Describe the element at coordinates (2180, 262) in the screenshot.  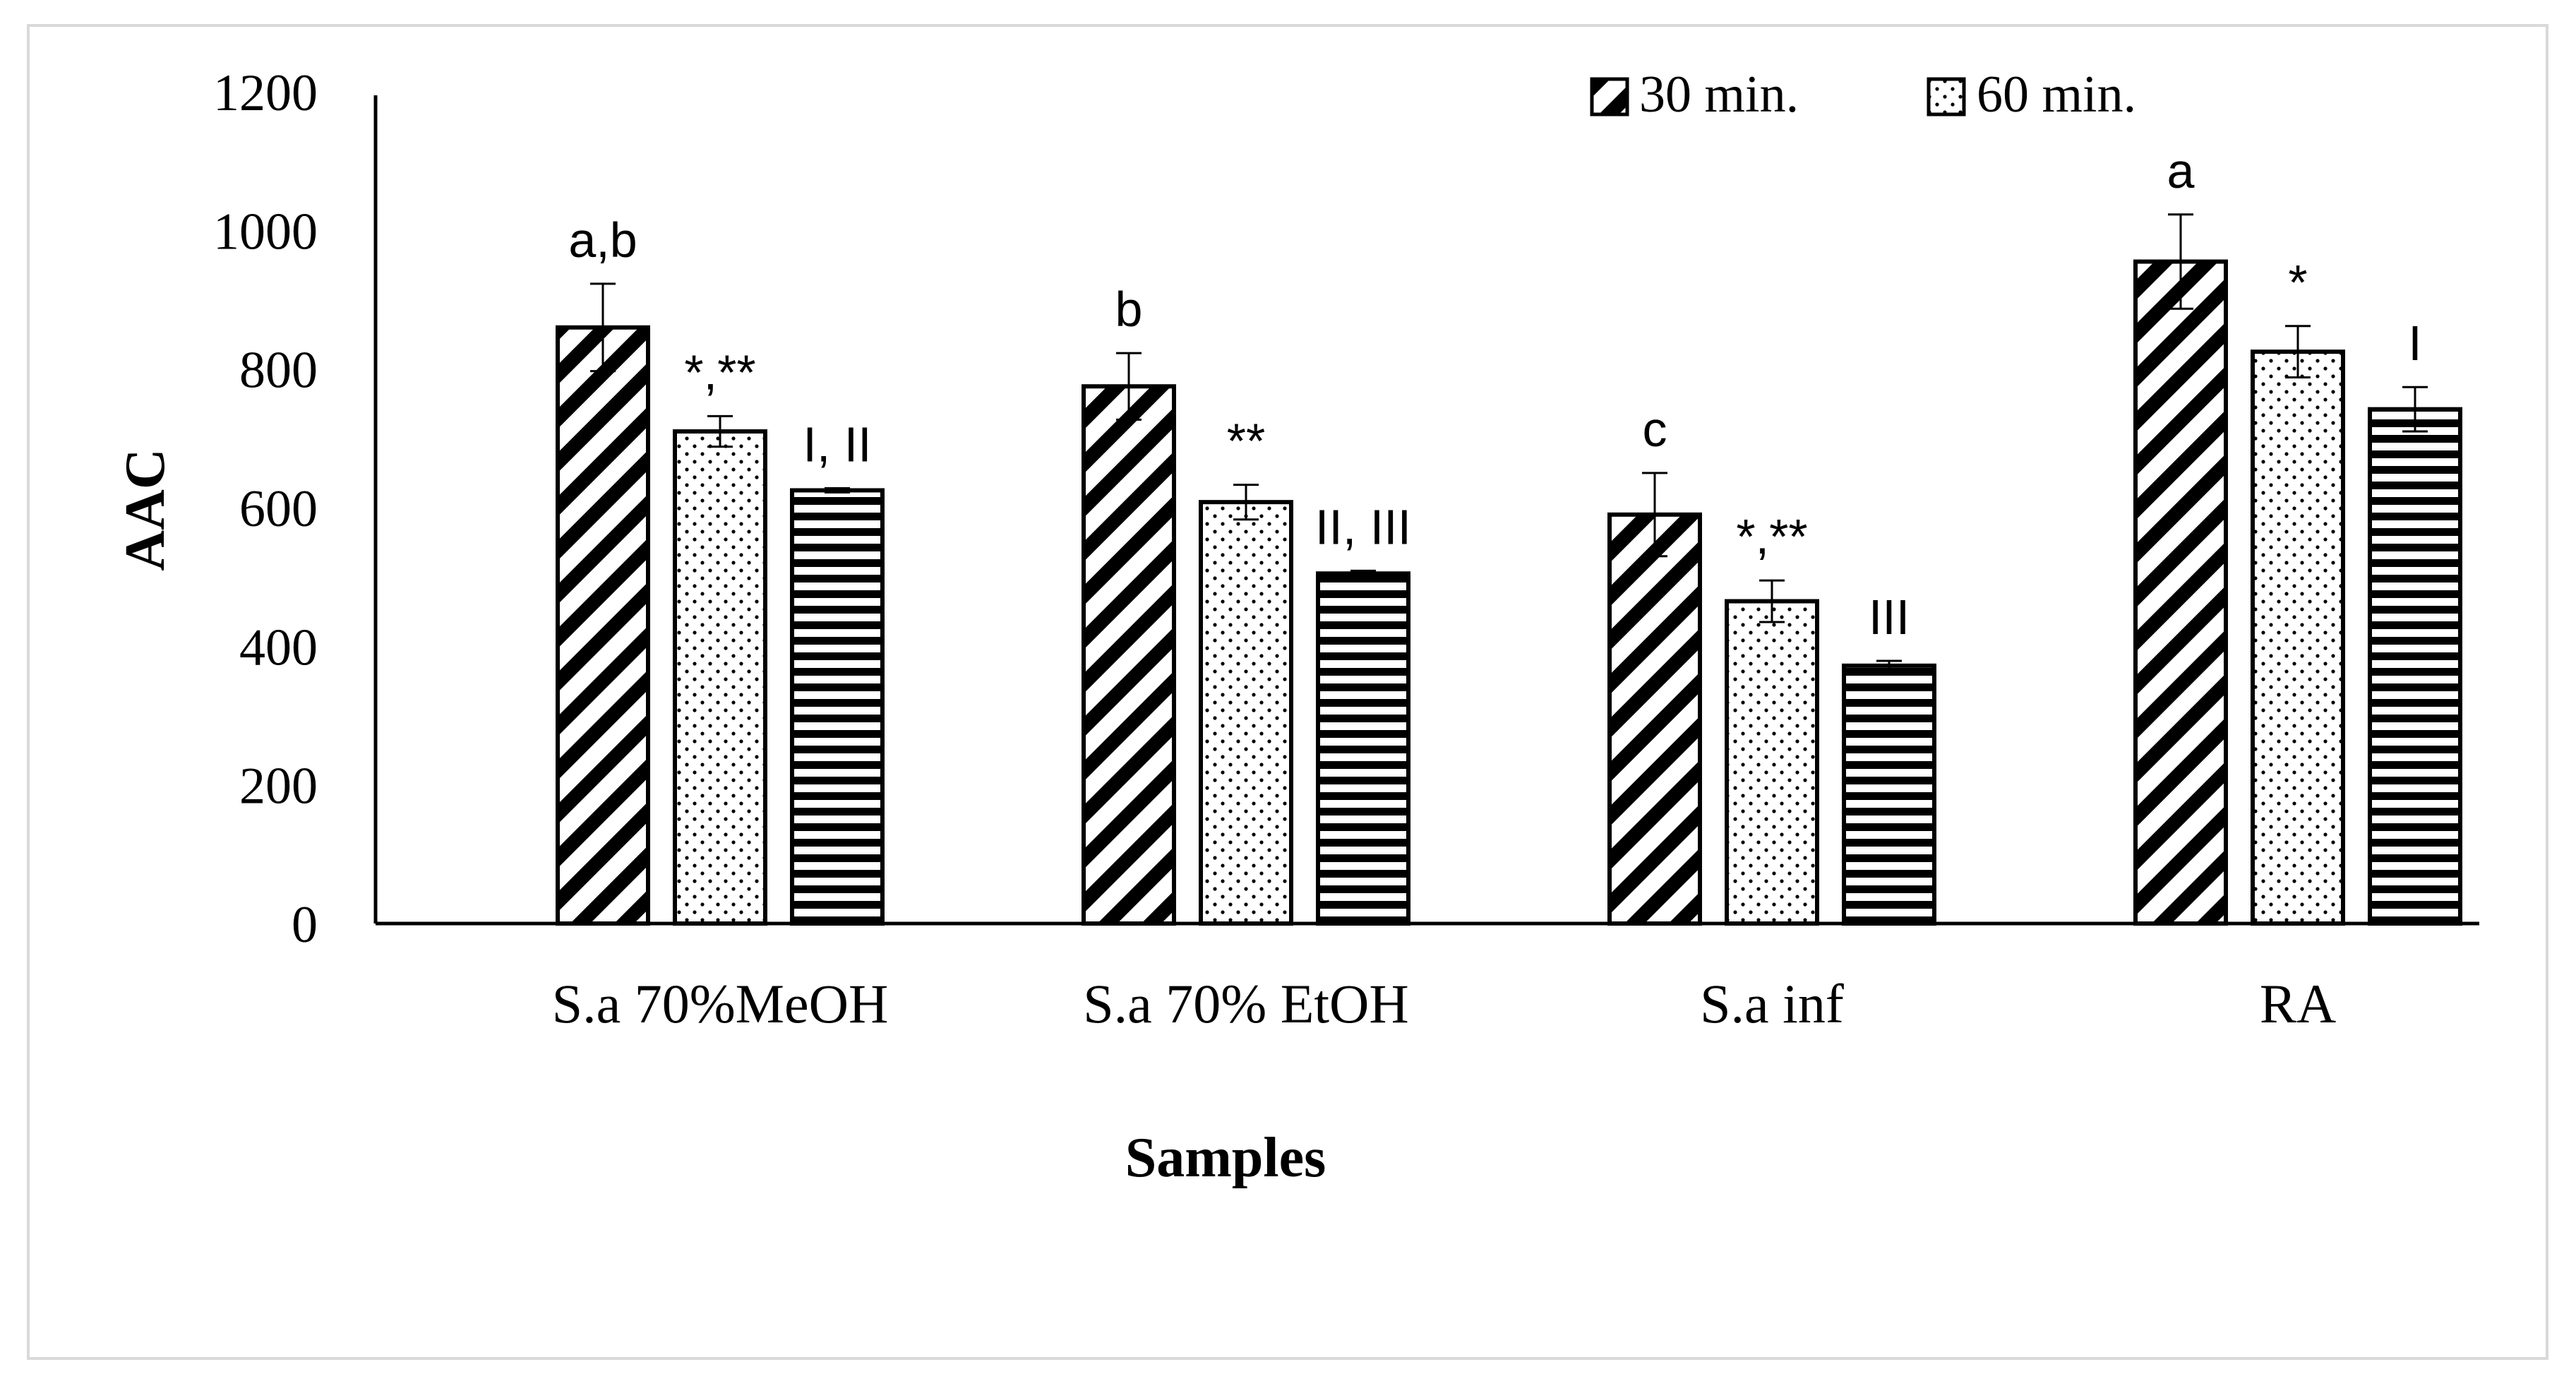
I see `error-bar-30-min-ra` at that location.